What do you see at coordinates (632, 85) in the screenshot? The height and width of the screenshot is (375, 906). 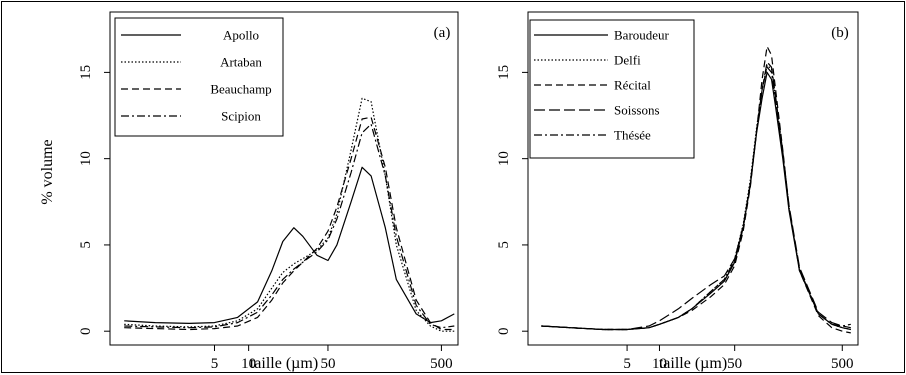 I see `legend-label: Récital` at bounding box center [632, 85].